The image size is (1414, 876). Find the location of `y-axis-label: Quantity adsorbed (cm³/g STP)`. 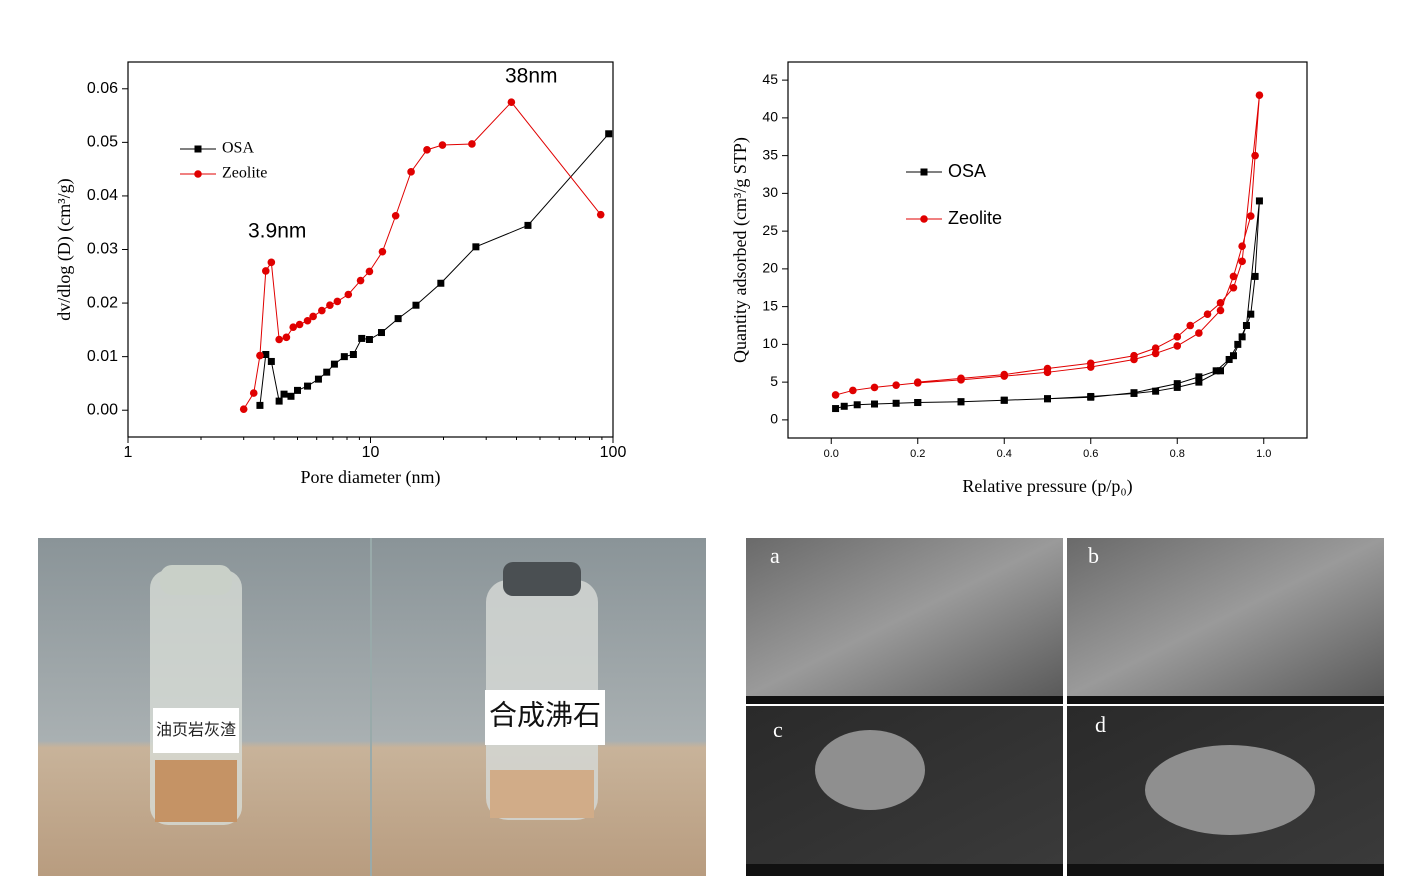

y-axis-label: Quantity adsorbed (cm³/g STP) is located at coordinates (740, 250).